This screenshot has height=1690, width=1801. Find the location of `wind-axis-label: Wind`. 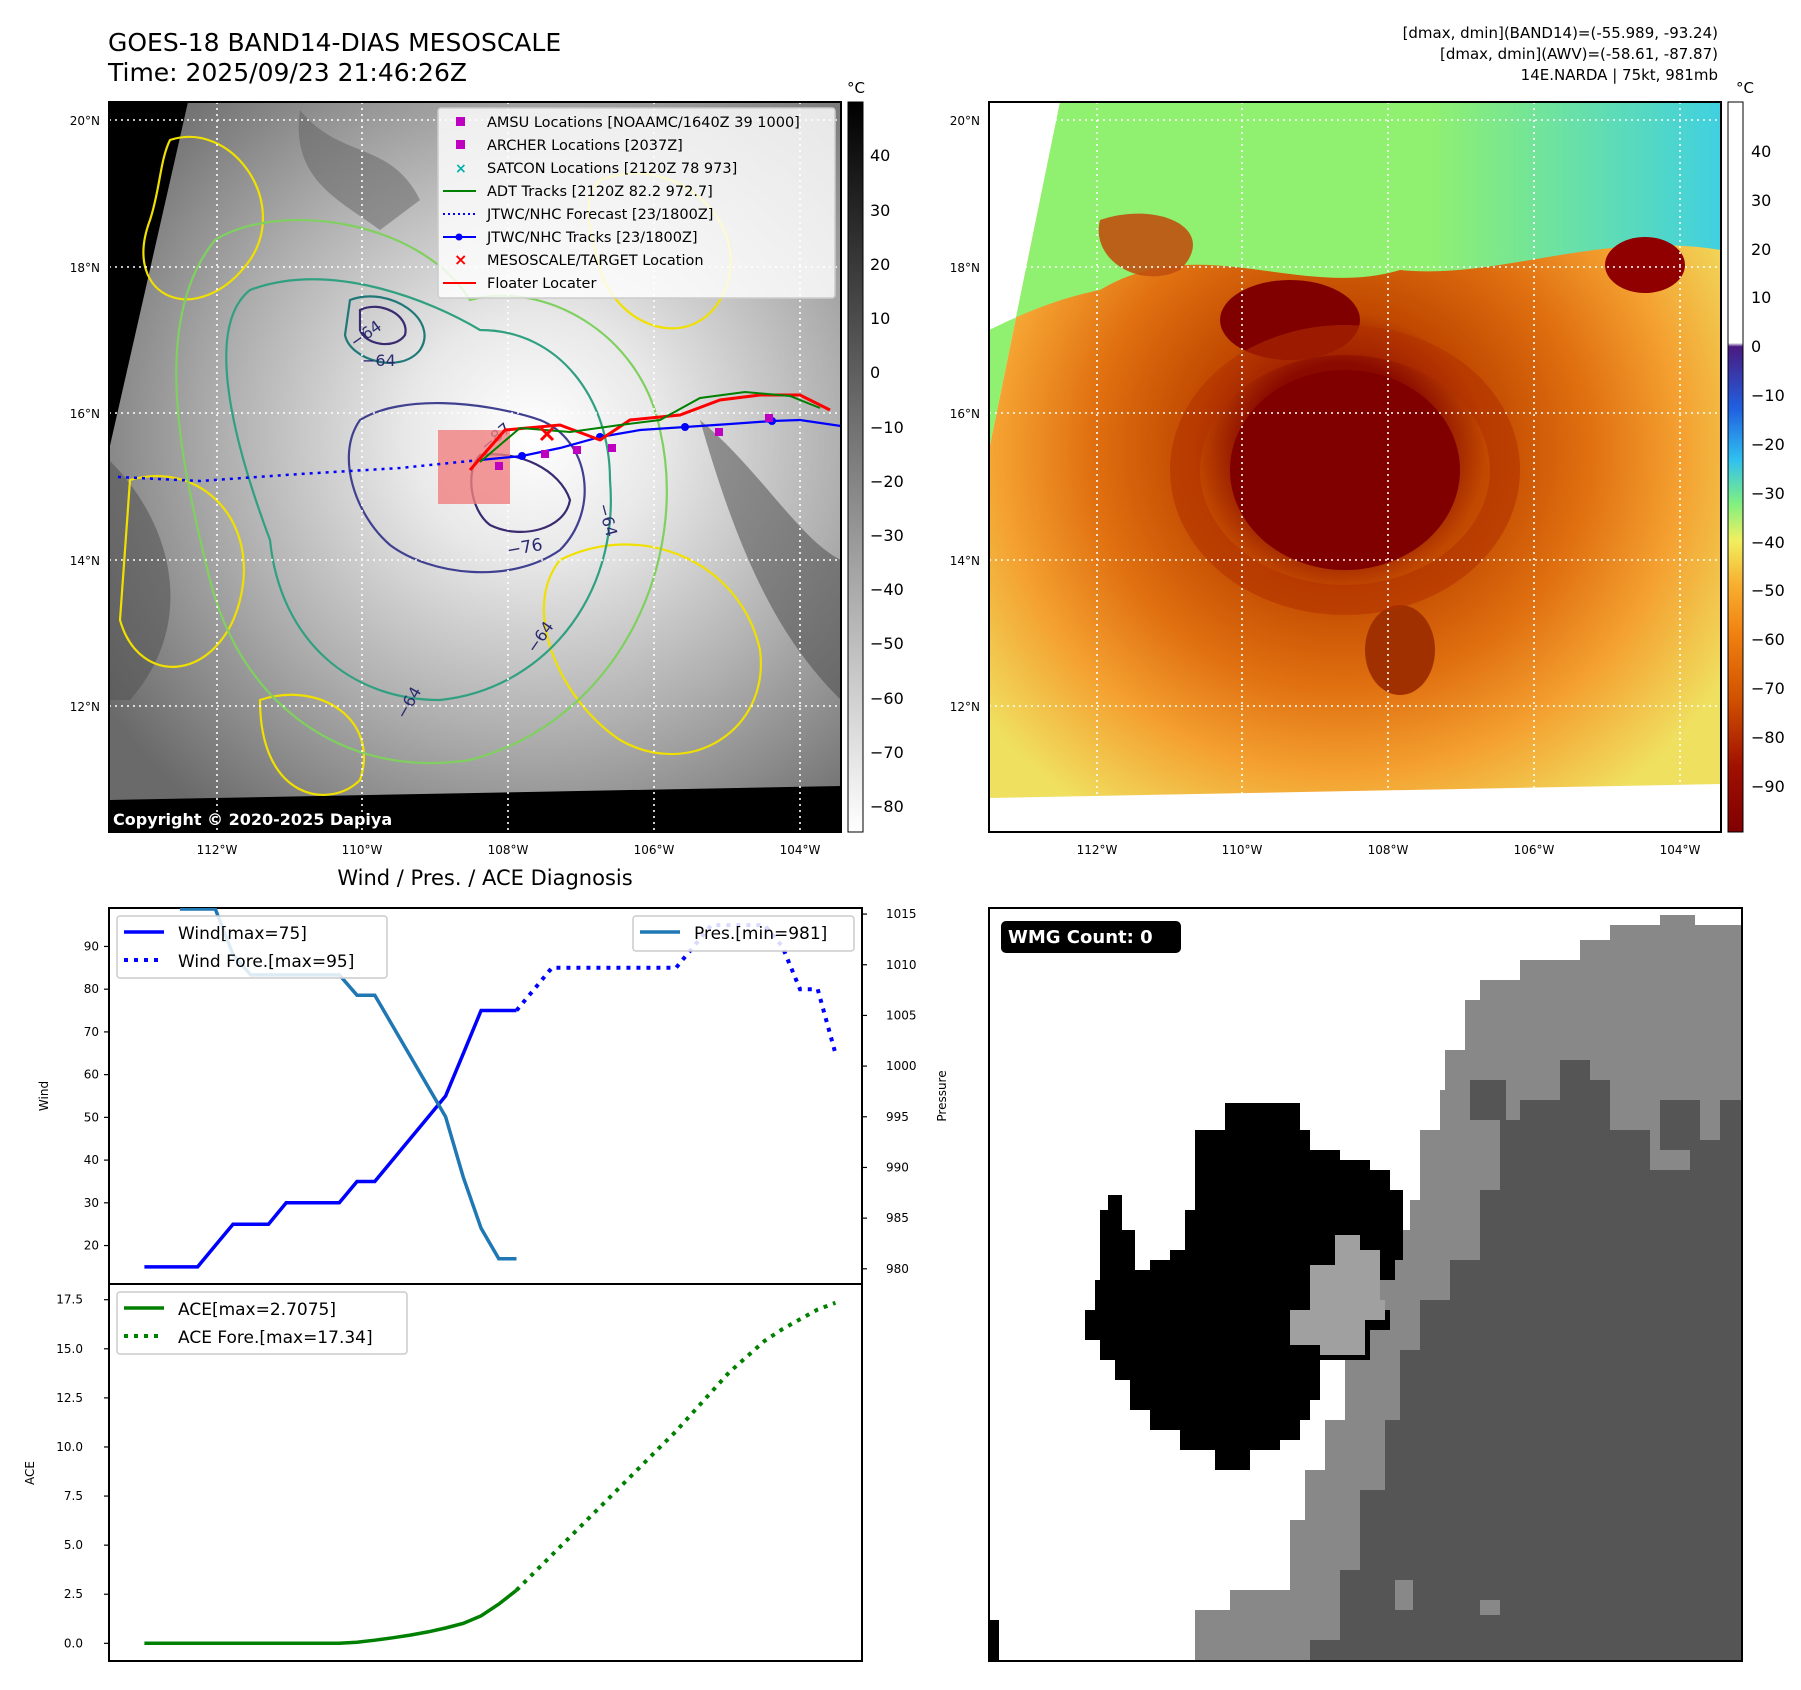

wind-axis-label: Wind is located at coordinates (44, 1096).